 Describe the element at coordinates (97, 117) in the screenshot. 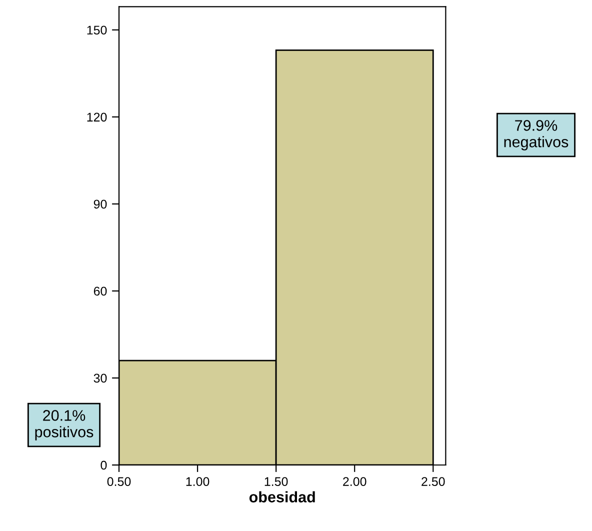

I see `y-tick-label: 120` at that location.